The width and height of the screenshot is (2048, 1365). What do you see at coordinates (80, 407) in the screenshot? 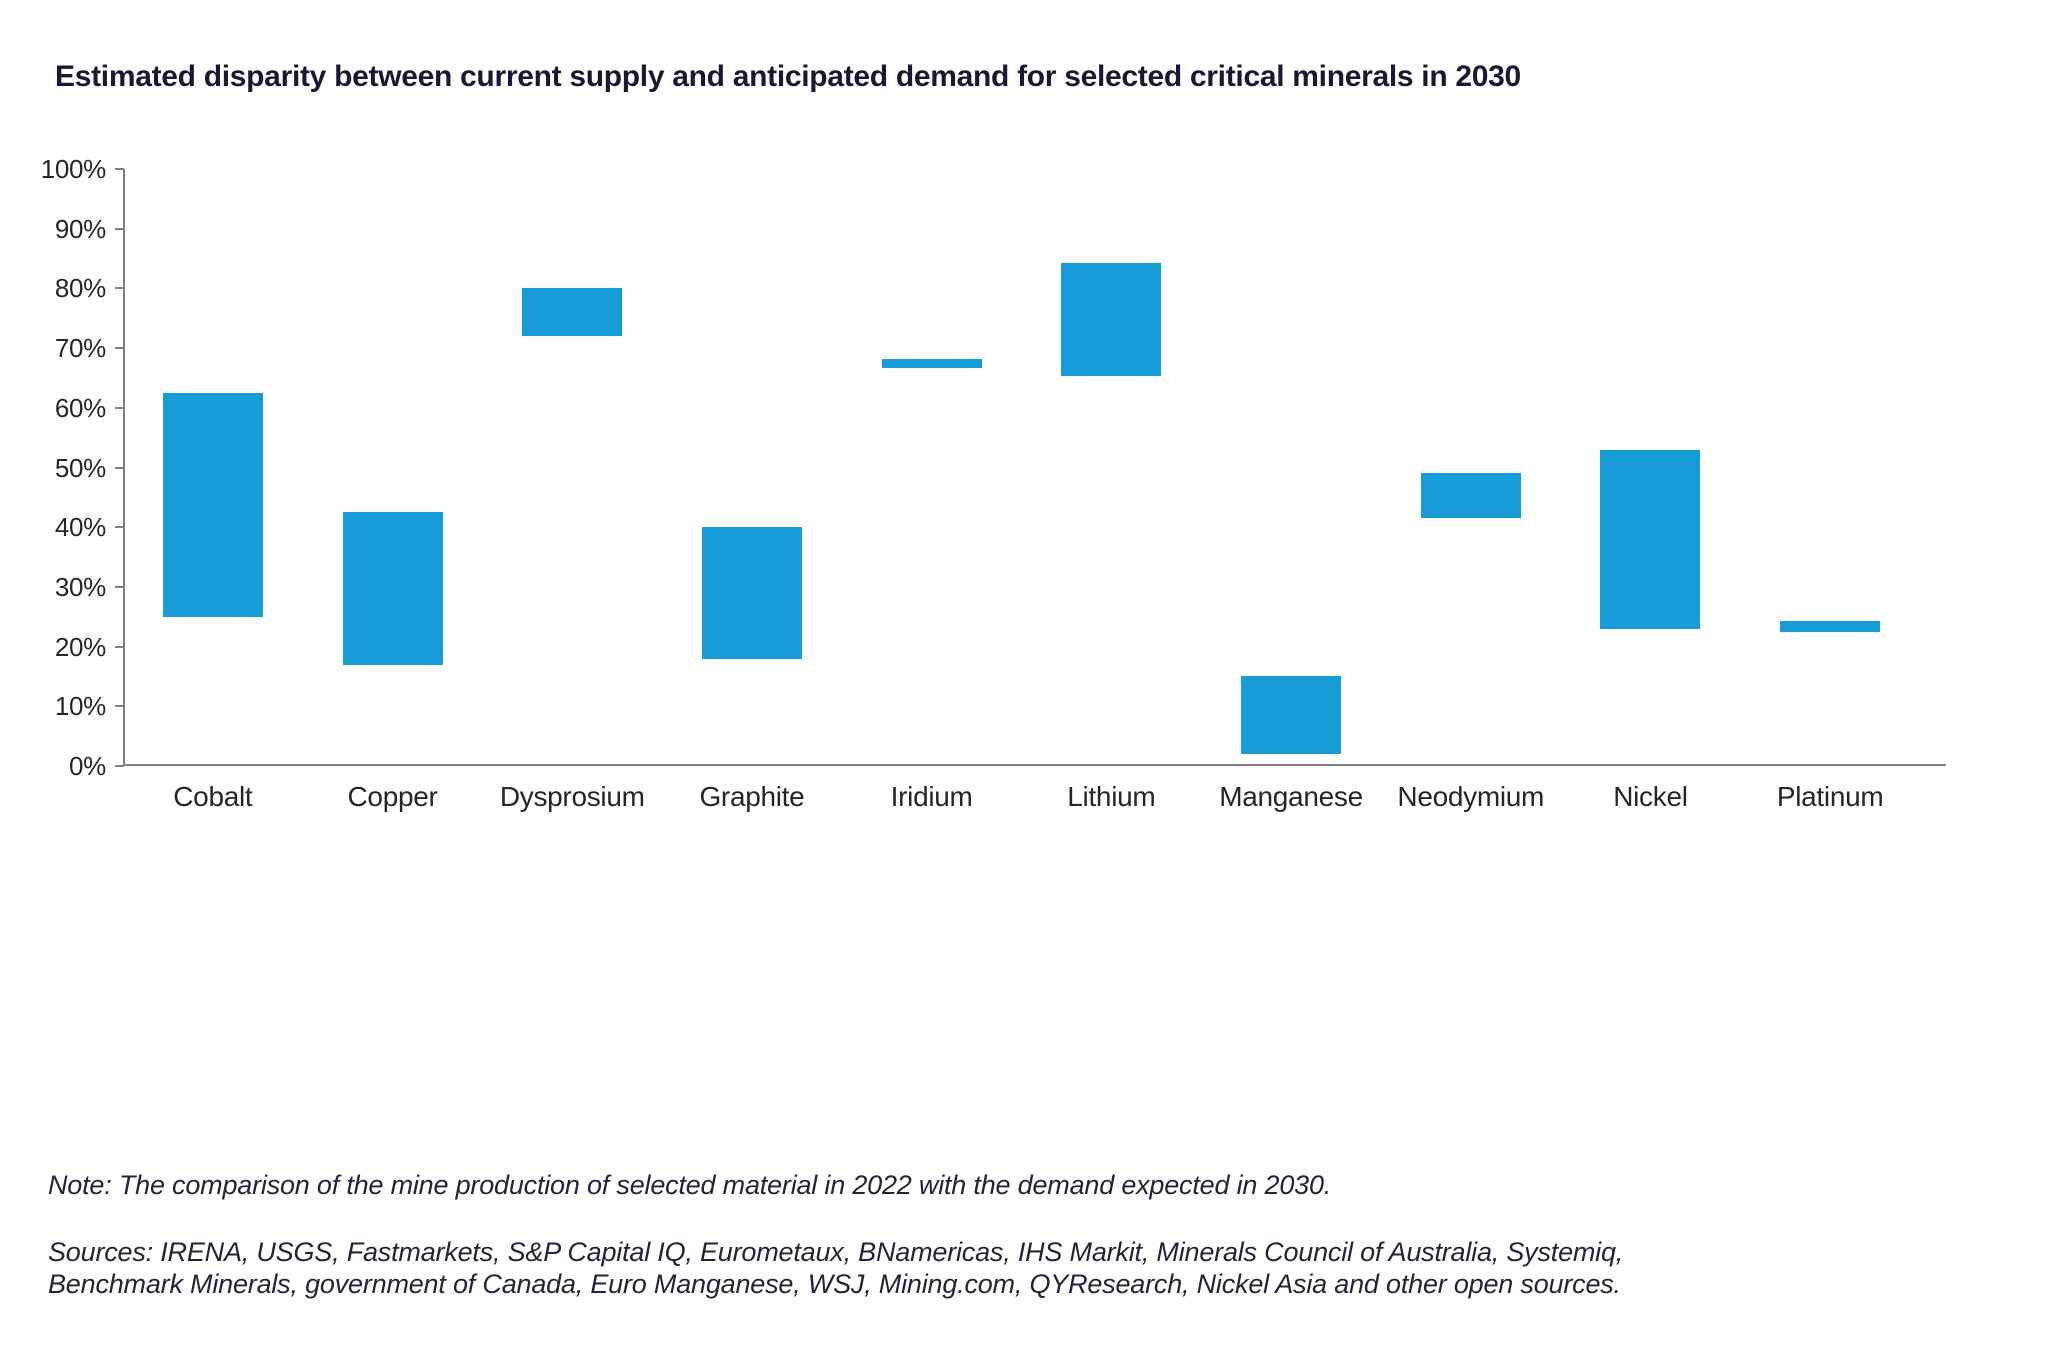
I see `y-tick-label: 60%` at bounding box center [80, 407].